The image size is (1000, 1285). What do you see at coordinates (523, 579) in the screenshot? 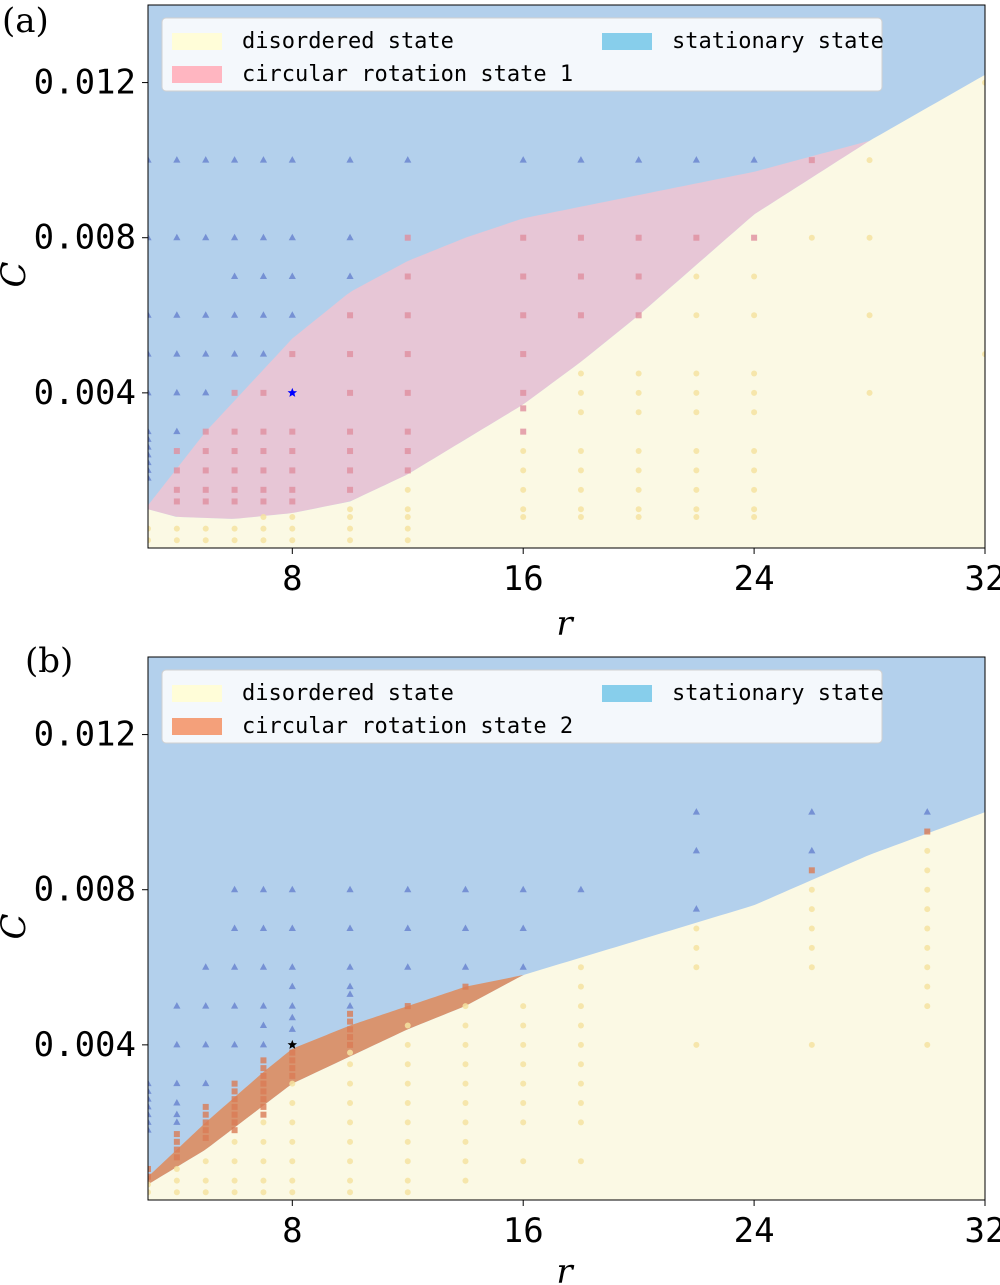
I see `x-tick-label: 16` at bounding box center [523, 579].